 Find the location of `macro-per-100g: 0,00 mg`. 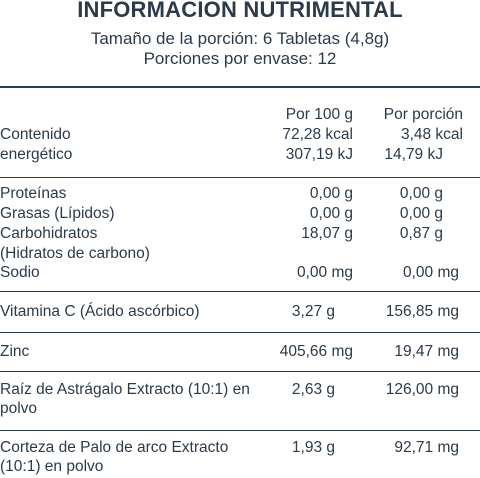

macro-per-100g: 0,00 mg is located at coordinates (324, 272).